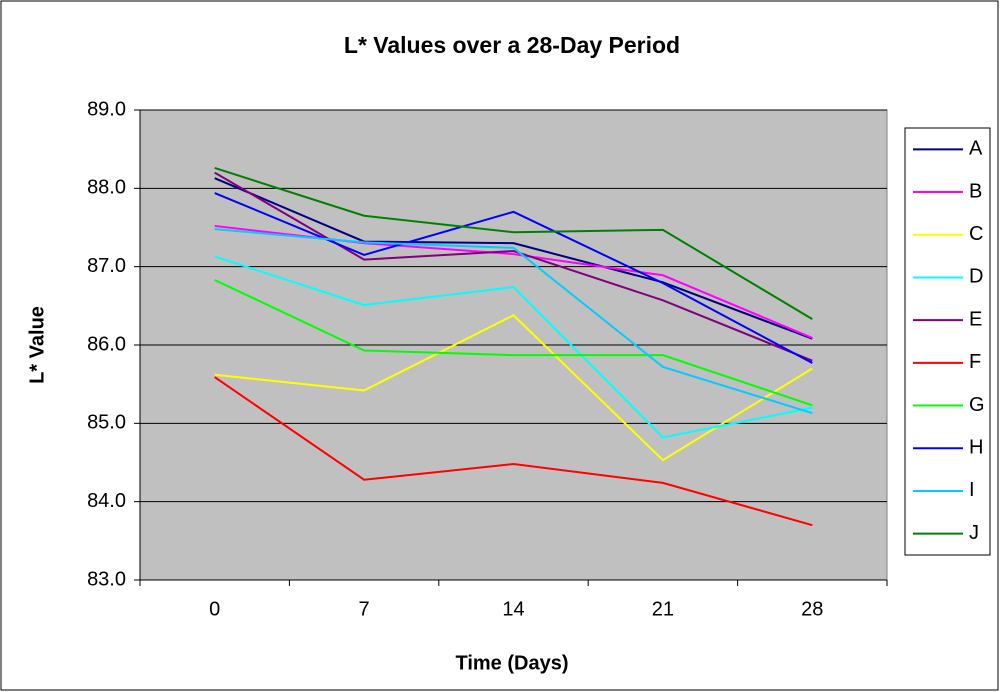  Describe the element at coordinates (976, 448) in the screenshot. I see `legend-label: H` at that location.